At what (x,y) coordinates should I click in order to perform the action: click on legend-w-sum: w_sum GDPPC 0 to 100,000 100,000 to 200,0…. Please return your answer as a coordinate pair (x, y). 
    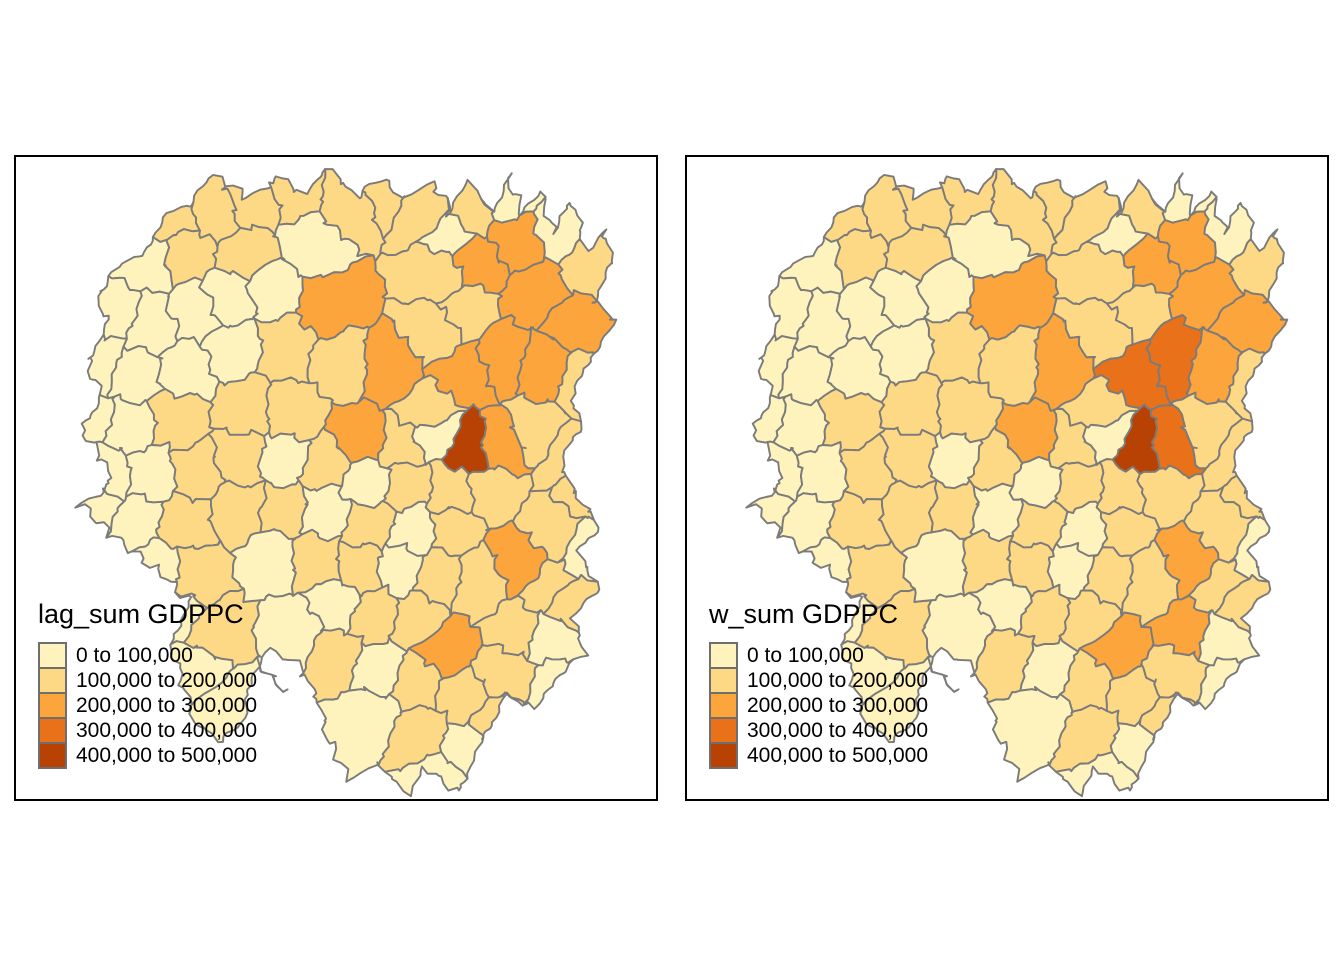
    Looking at the image, I should click on (818, 684).